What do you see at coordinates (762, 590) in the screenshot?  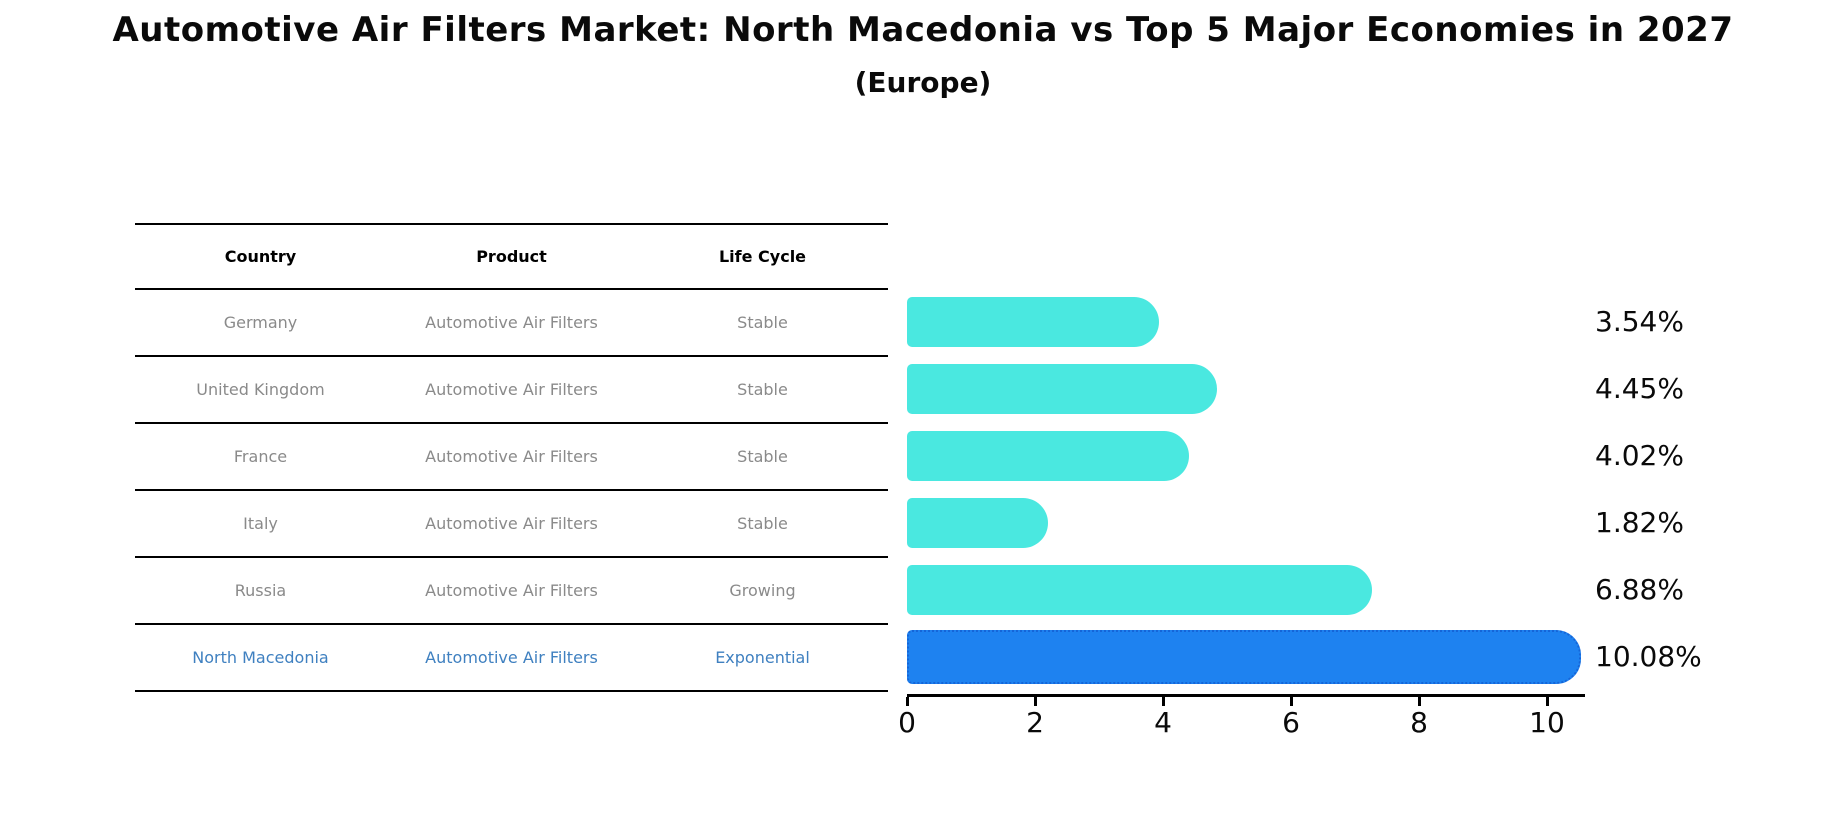 I see `cell-lifecycle: Growing` at bounding box center [762, 590].